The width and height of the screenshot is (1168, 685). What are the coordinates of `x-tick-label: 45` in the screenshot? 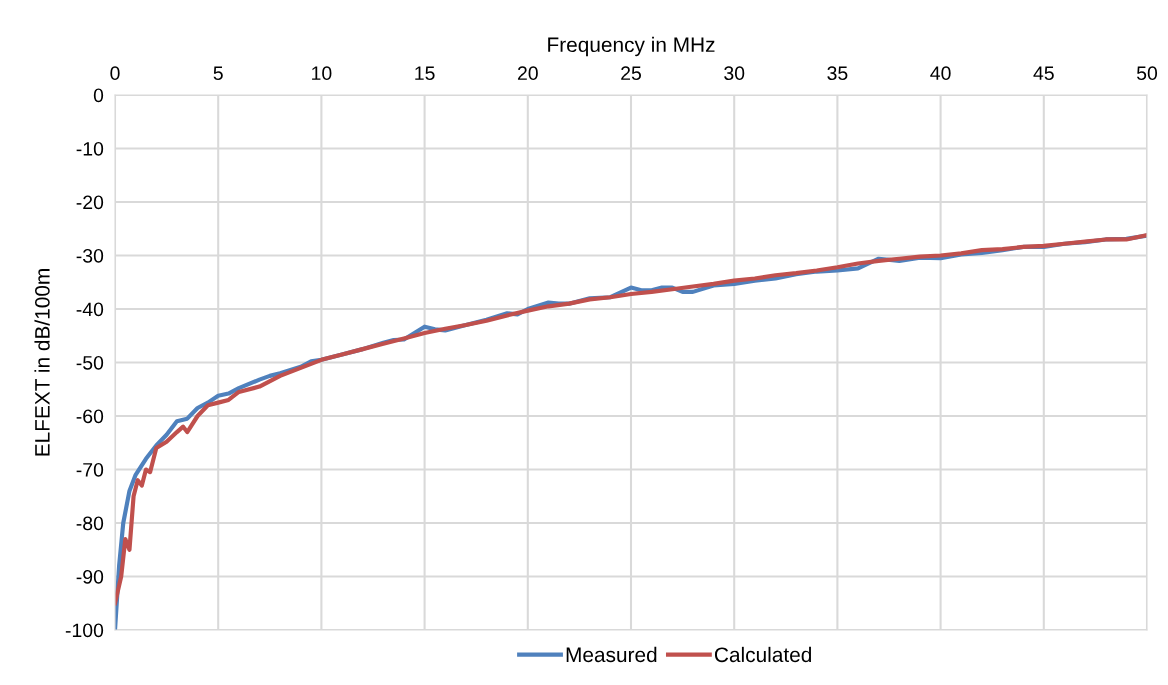 It's located at (1043, 73).